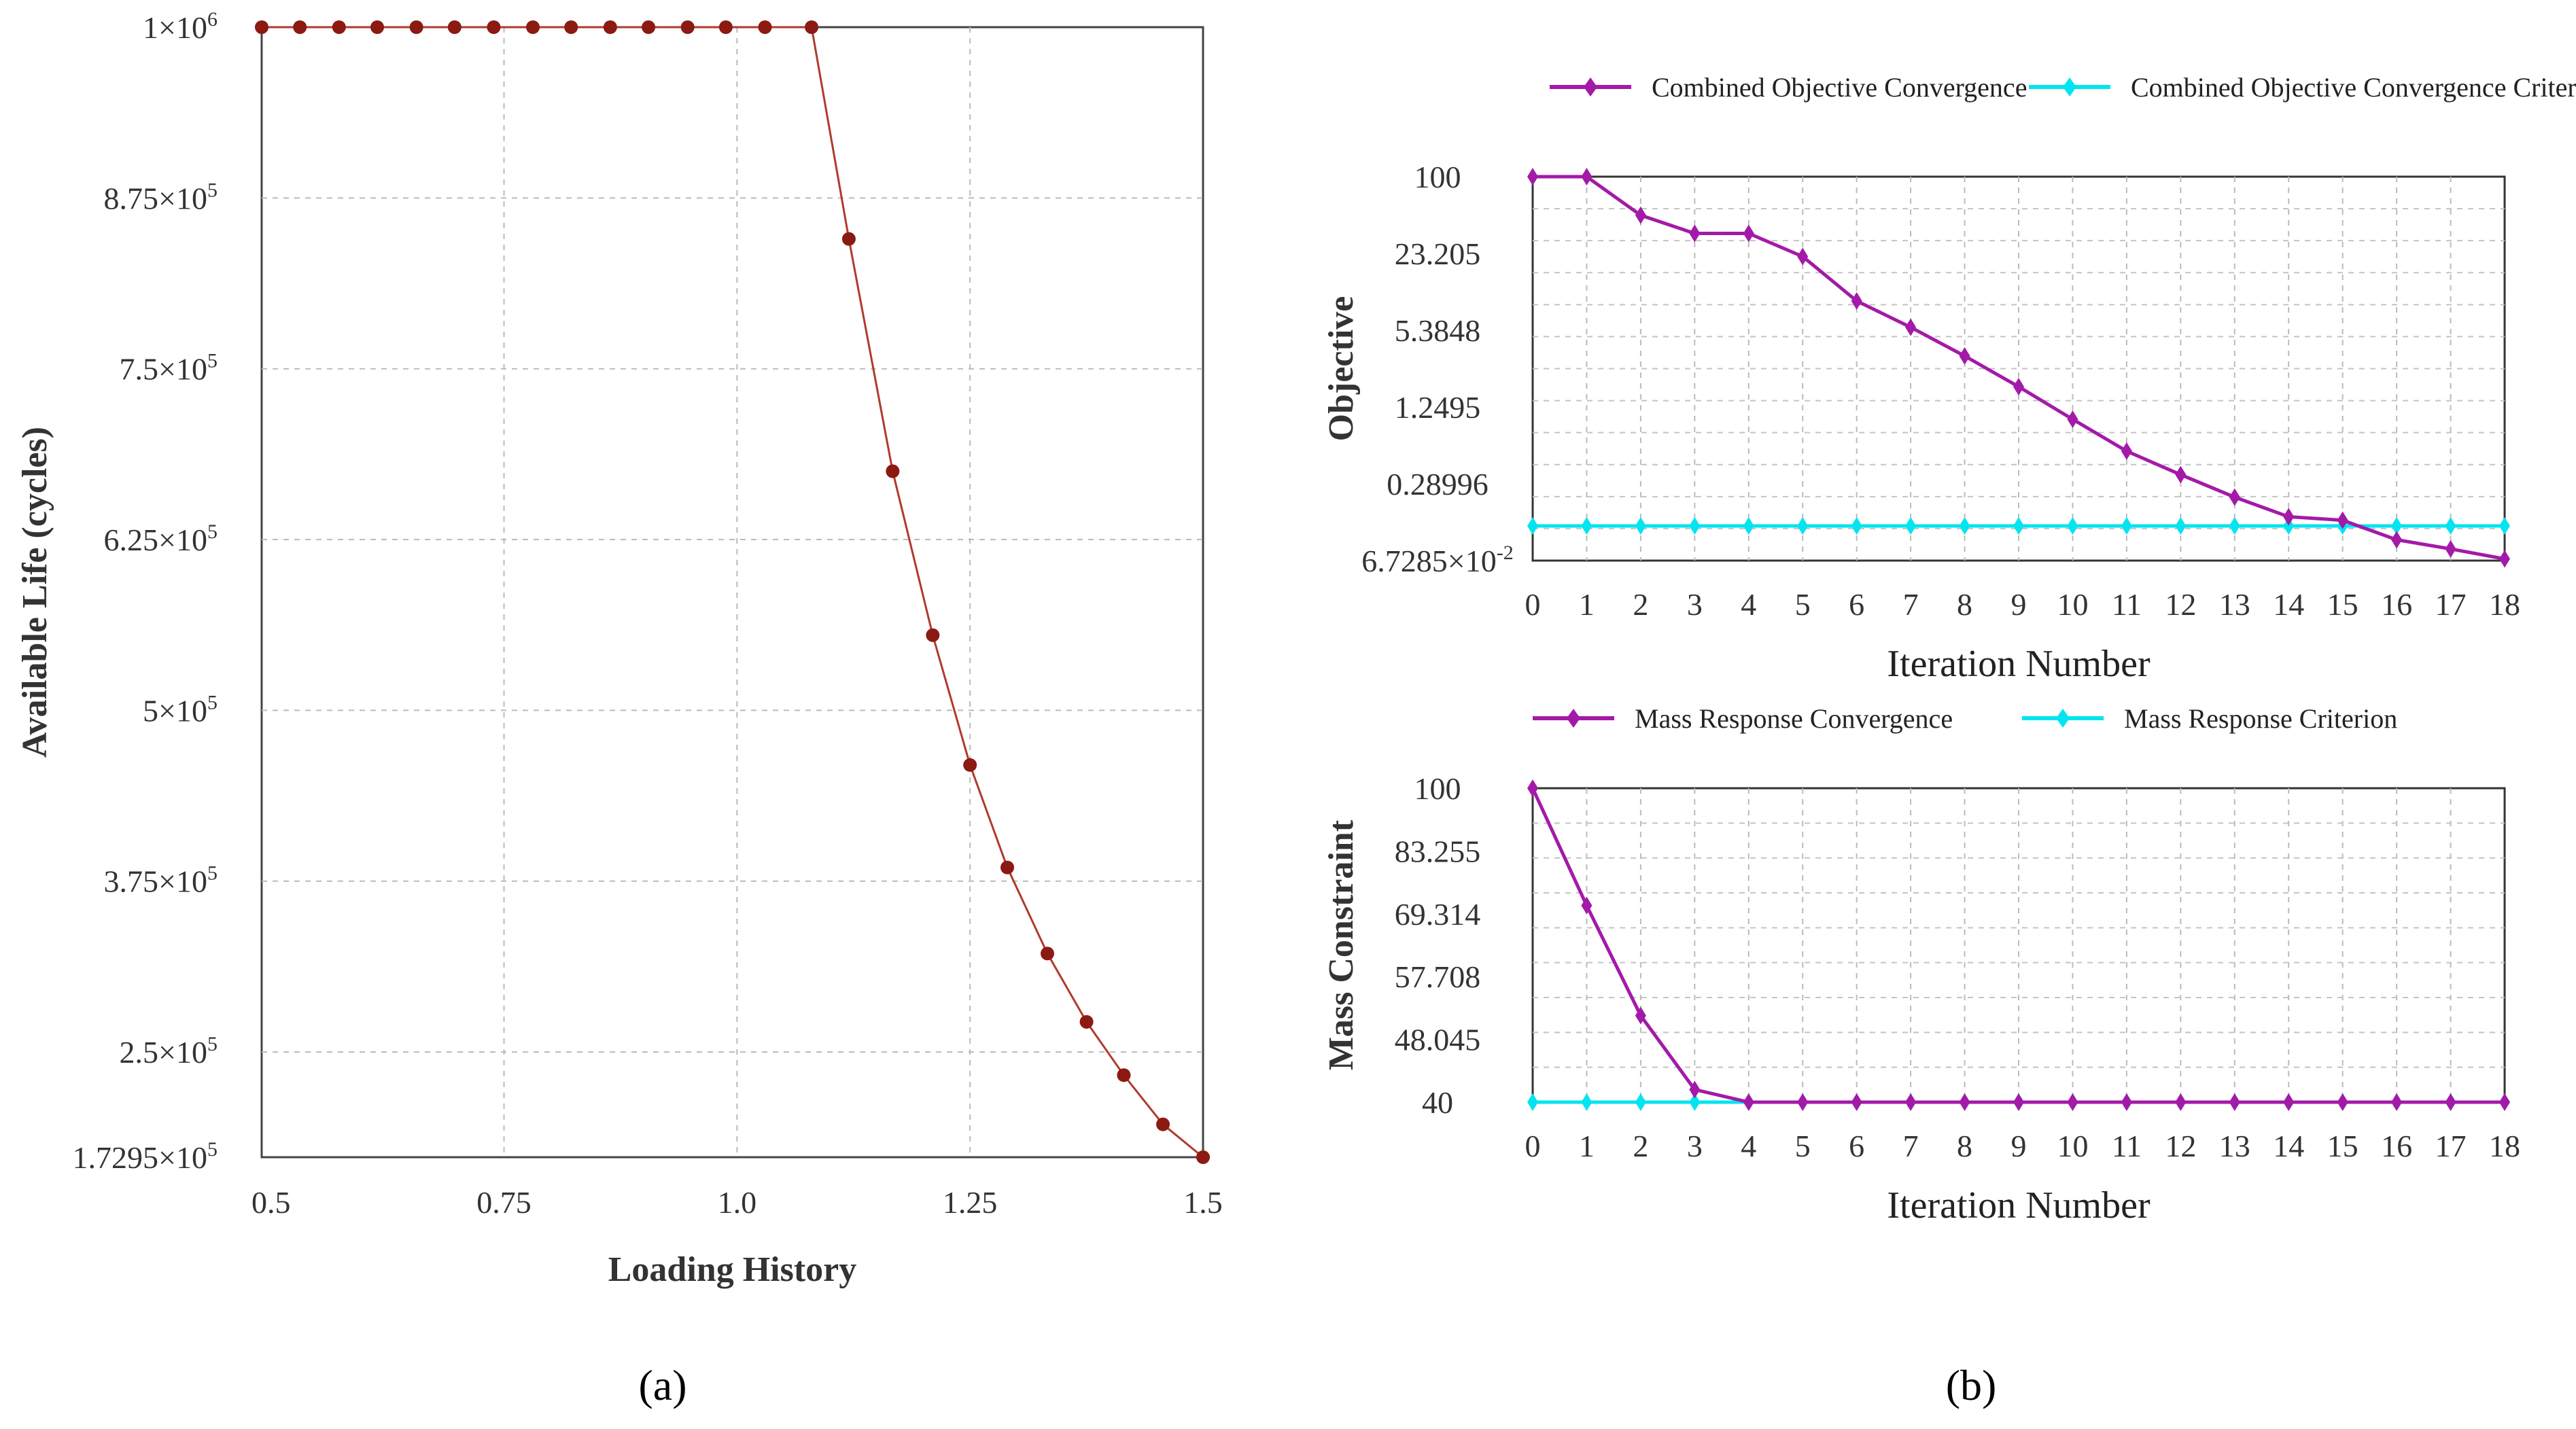 The height and width of the screenshot is (1429, 2576). I want to click on x-tick-label: 1, so click(1587, 1146).